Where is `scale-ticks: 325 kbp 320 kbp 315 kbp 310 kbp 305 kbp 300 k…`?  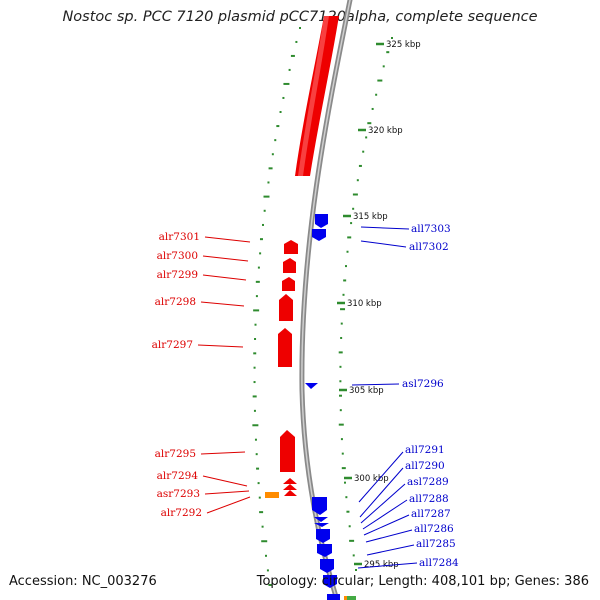
scale-ticks: 325 kbp 320 kbp 315 kbp 310 kbp 305 kbp 300 k… is located at coordinates (379, 305).